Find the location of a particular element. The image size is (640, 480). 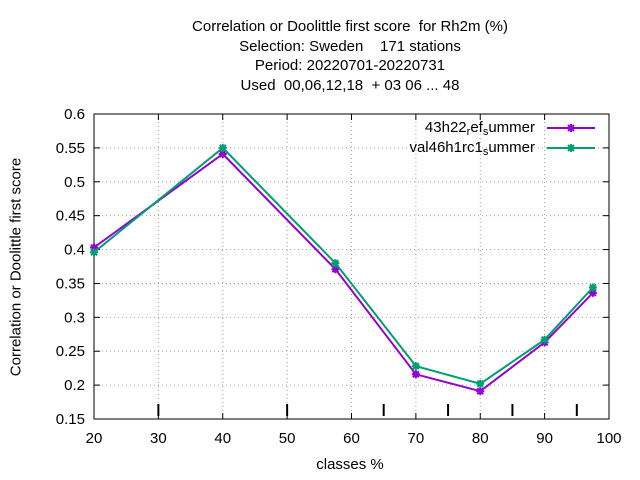

y-tick-label: 0.55 is located at coordinates (70, 148).